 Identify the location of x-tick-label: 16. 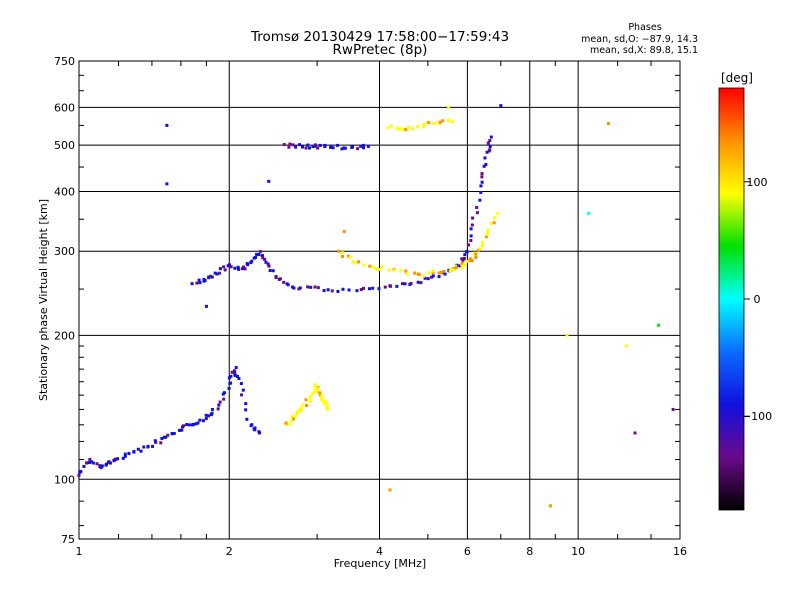
(680, 551).